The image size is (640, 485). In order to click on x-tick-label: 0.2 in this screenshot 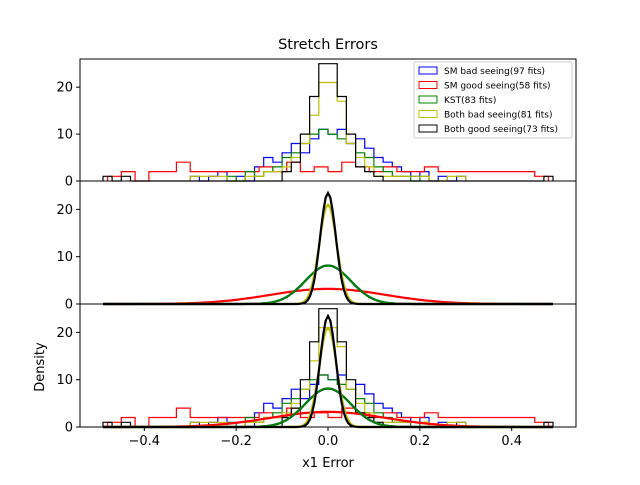, I will do `click(420, 441)`.